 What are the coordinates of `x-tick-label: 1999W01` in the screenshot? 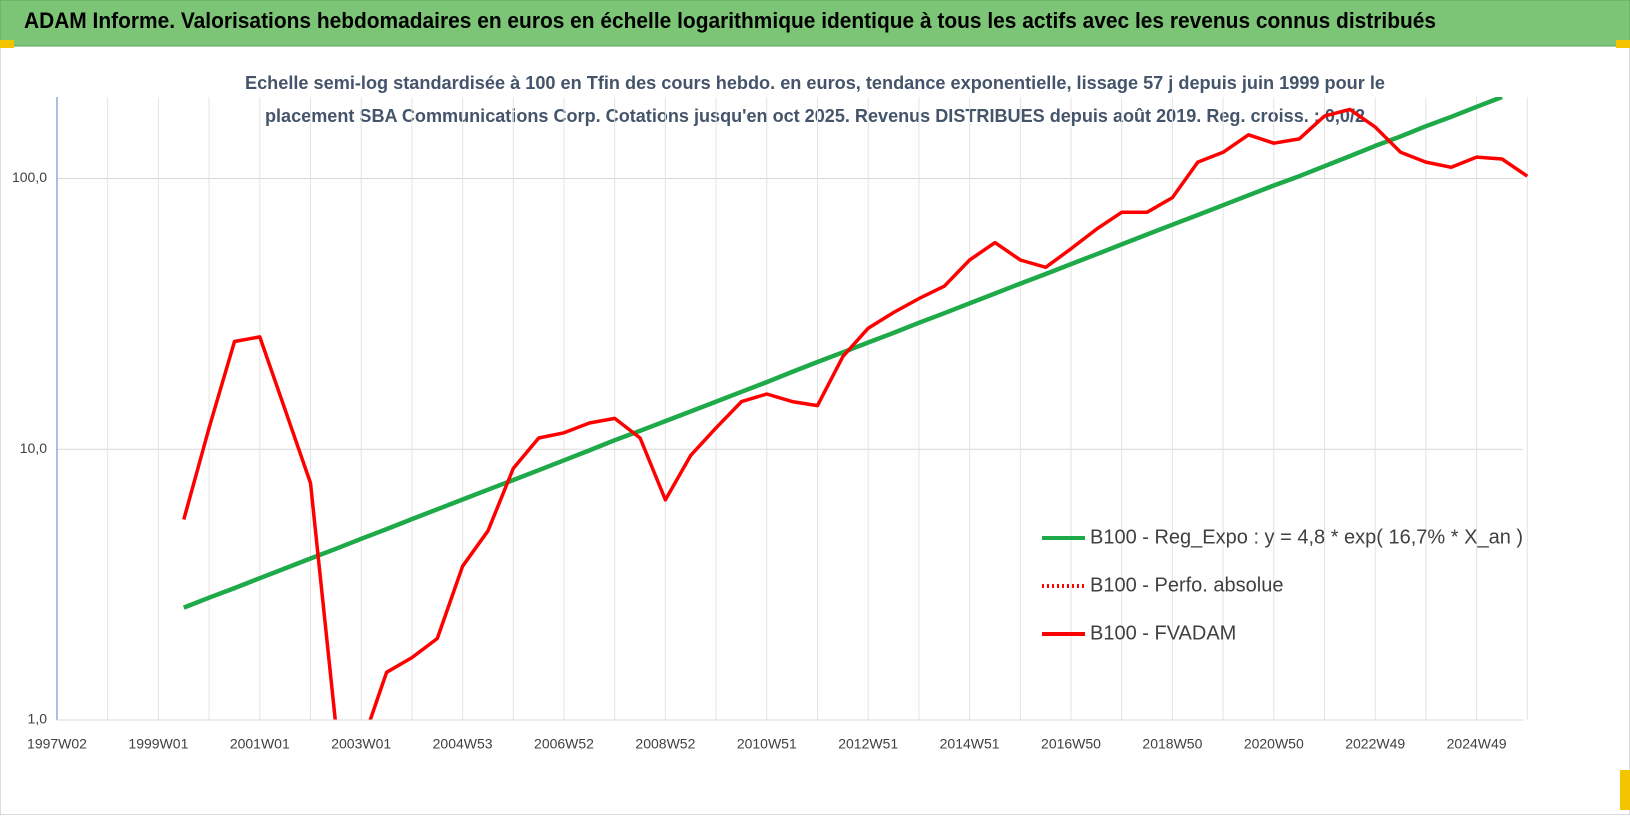 It's located at (158, 744).